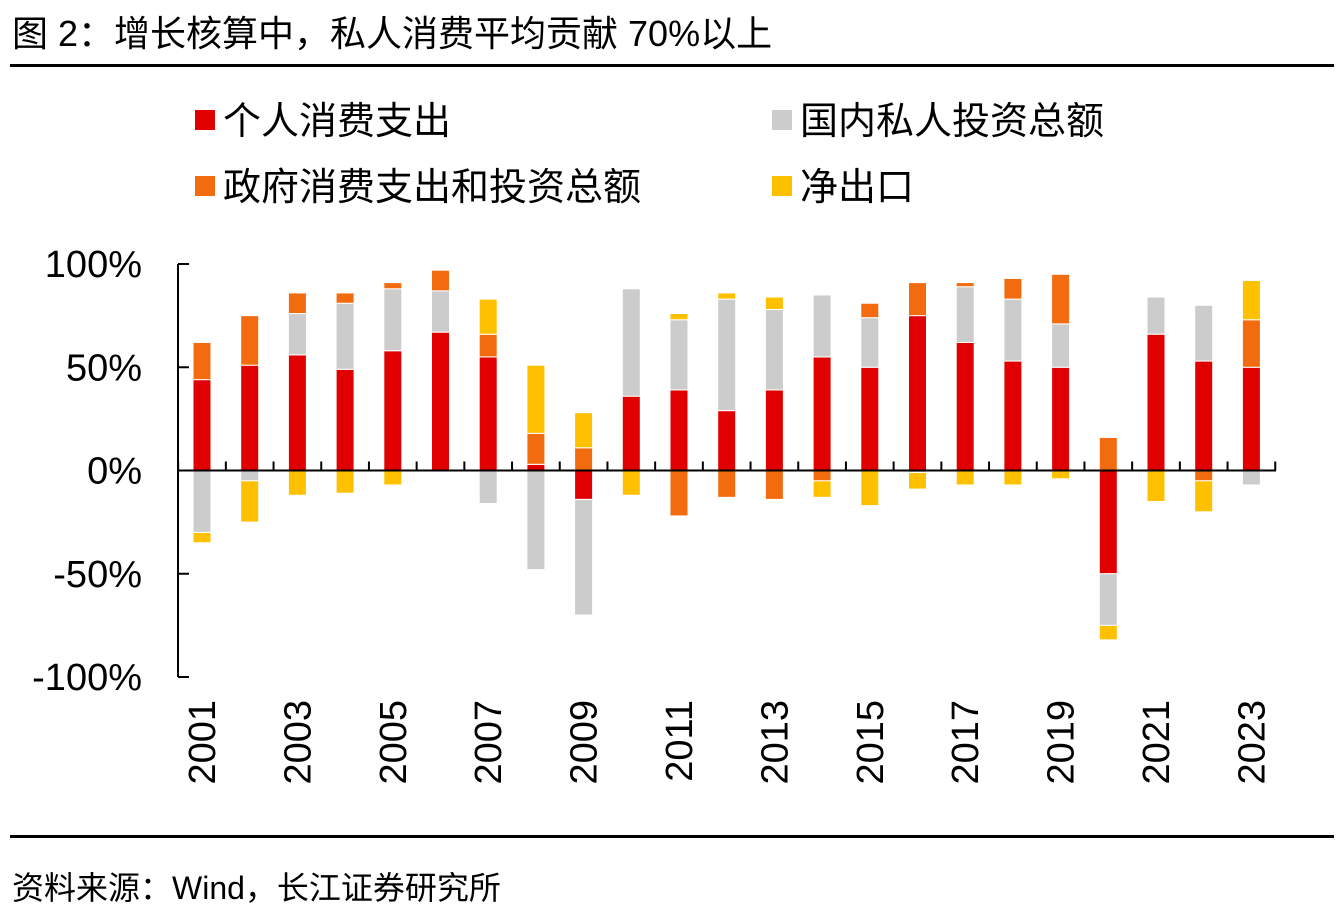  What do you see at coordinates (97, 575) in the screenshot?
I see `y-tick-label-4: -50%` at bounding box center [97, 575].